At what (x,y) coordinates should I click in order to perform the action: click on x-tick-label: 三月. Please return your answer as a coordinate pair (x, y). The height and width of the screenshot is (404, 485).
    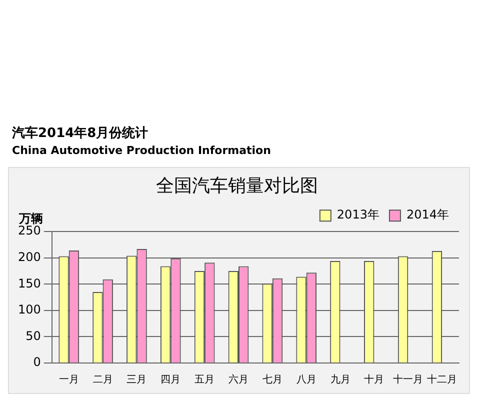
    Looking at the image, I should click on (136, 380).